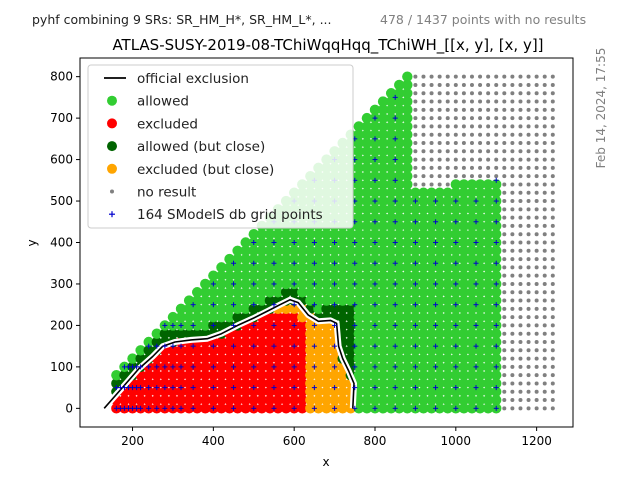  What do you see at coordinates (32, 242) in the screenshot?
I see `y-axis-label: y` at bounding box center [32, 242].